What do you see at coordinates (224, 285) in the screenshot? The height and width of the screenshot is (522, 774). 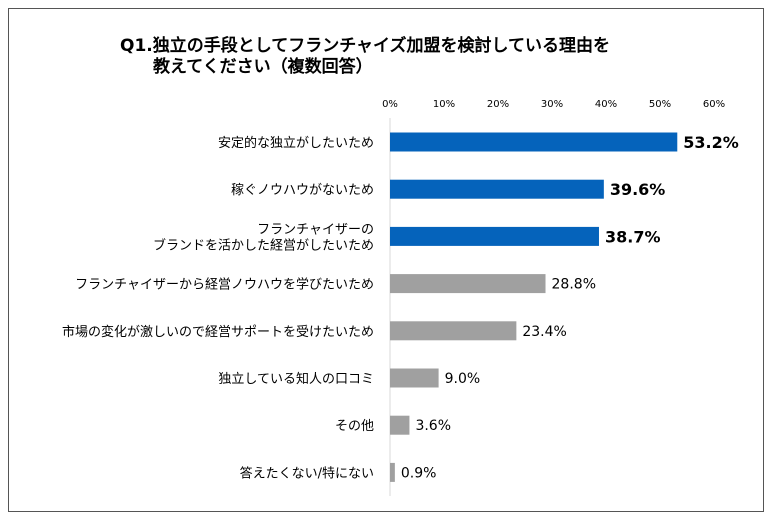 I see `category-label: フランチャイザーから経営ノウハウを学びたいため` at bounding box center [224, 285].